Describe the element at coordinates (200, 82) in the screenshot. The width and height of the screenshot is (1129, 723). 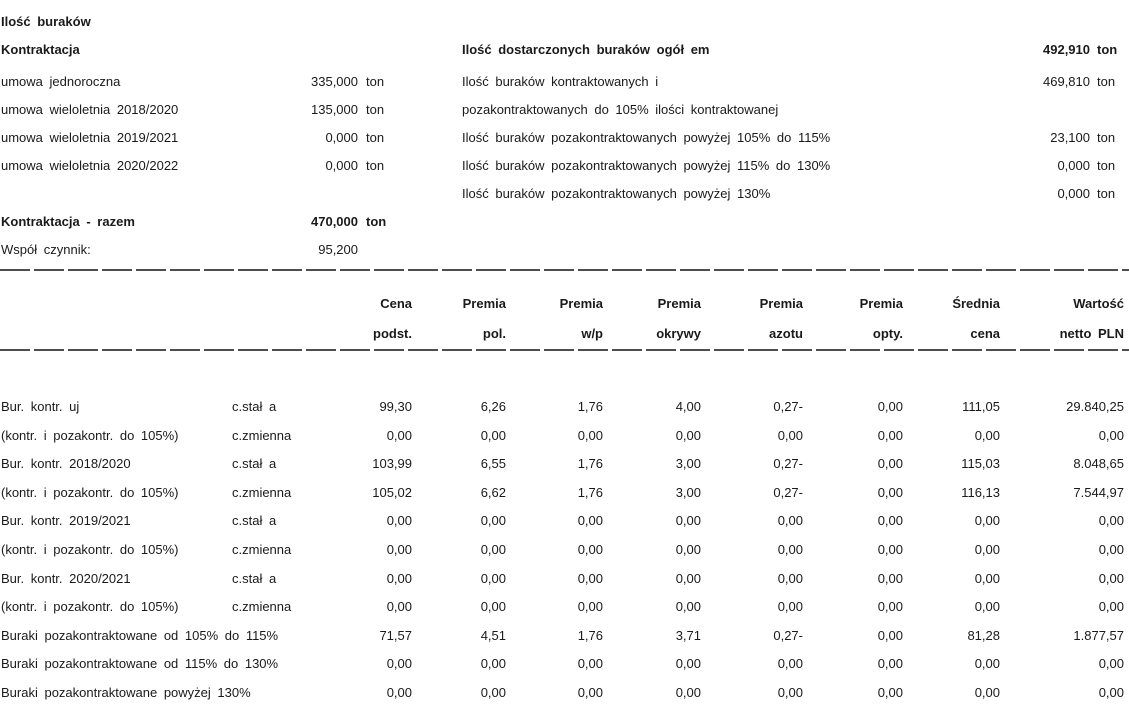
I see `contracting-row: umowa jednoroczna 335,000 ton` at that location.